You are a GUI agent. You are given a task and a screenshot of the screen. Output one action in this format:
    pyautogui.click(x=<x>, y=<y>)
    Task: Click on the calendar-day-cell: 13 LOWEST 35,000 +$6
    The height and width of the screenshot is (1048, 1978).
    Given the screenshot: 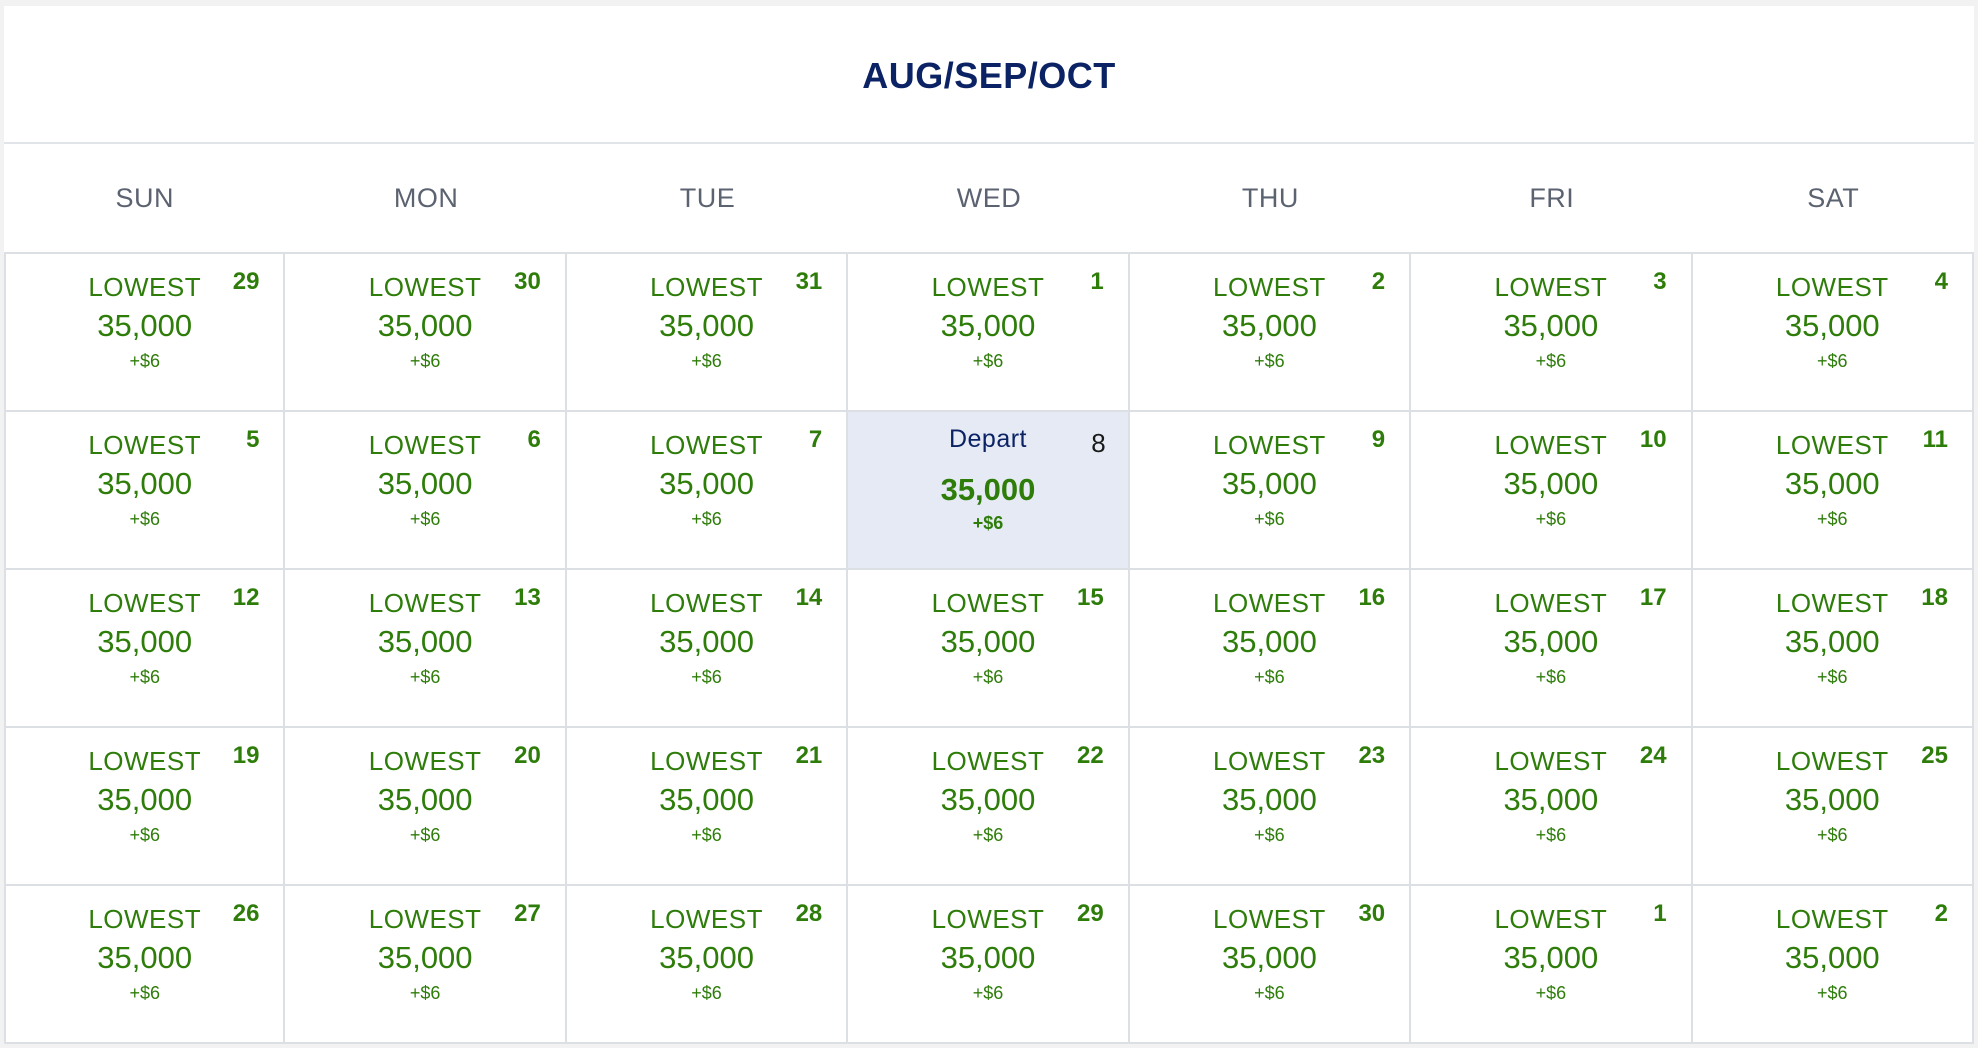 What is the action you would take?
    pyautogui.click(x=426, y=649)
    